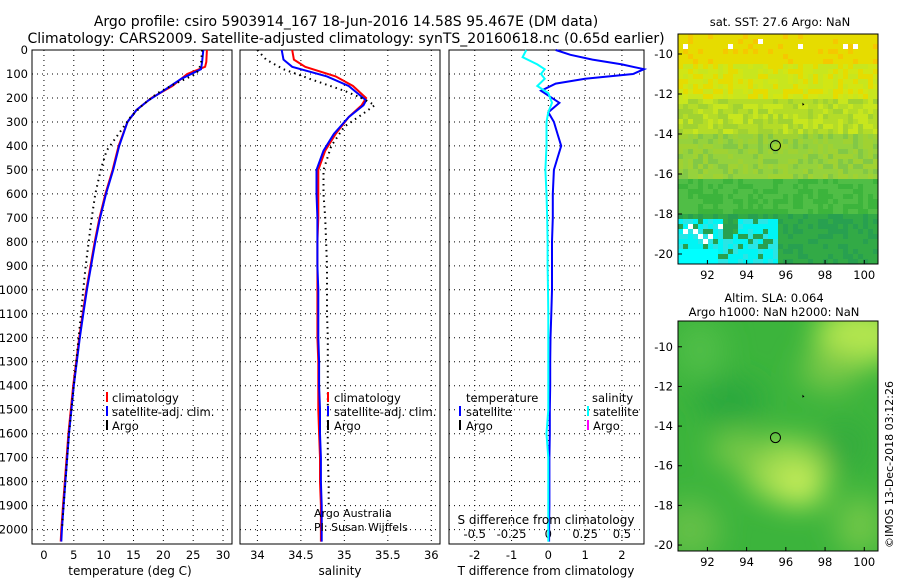 This screenshot has width=900, height=580. I want to click on depth-tick-label: 400, so click(17, 146).